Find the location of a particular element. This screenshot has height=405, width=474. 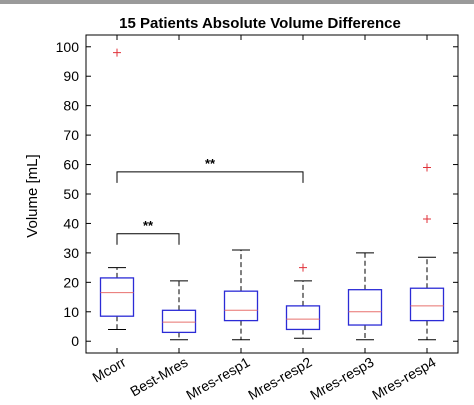

y-tick-label: 0 is located at coordinates (75, 341).